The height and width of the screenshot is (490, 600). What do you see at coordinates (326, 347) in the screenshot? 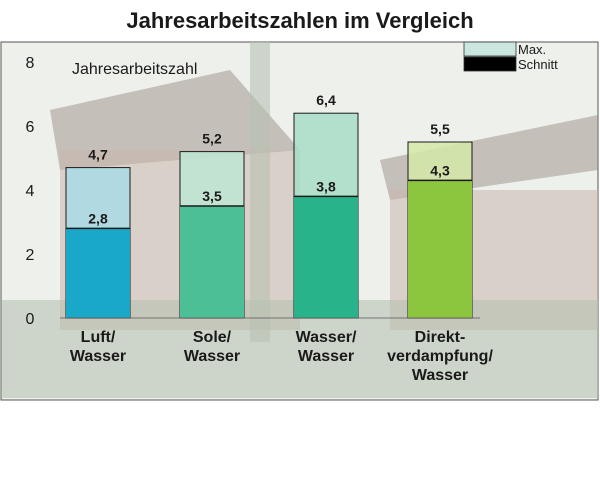
I see `category-label: Wasser/Wasser` at bounding box center [326, 347].